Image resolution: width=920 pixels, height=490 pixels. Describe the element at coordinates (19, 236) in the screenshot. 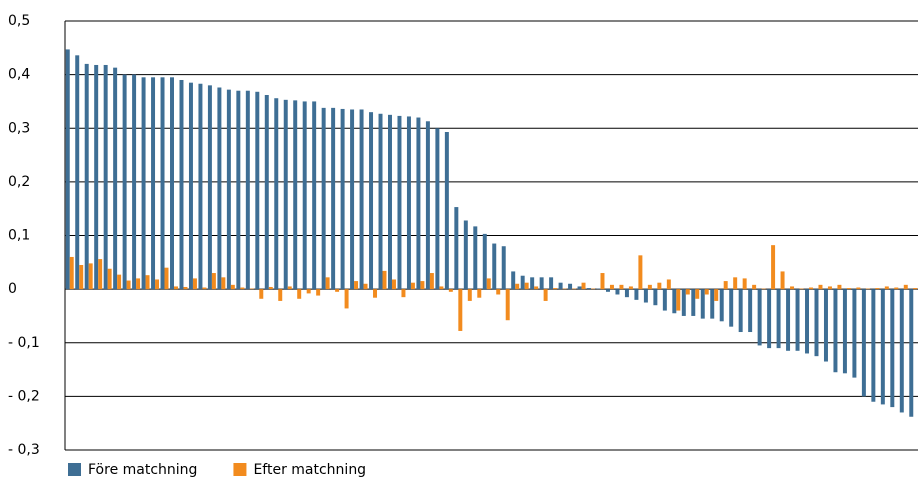

I see `y-tick-label: 0,1` at that location.